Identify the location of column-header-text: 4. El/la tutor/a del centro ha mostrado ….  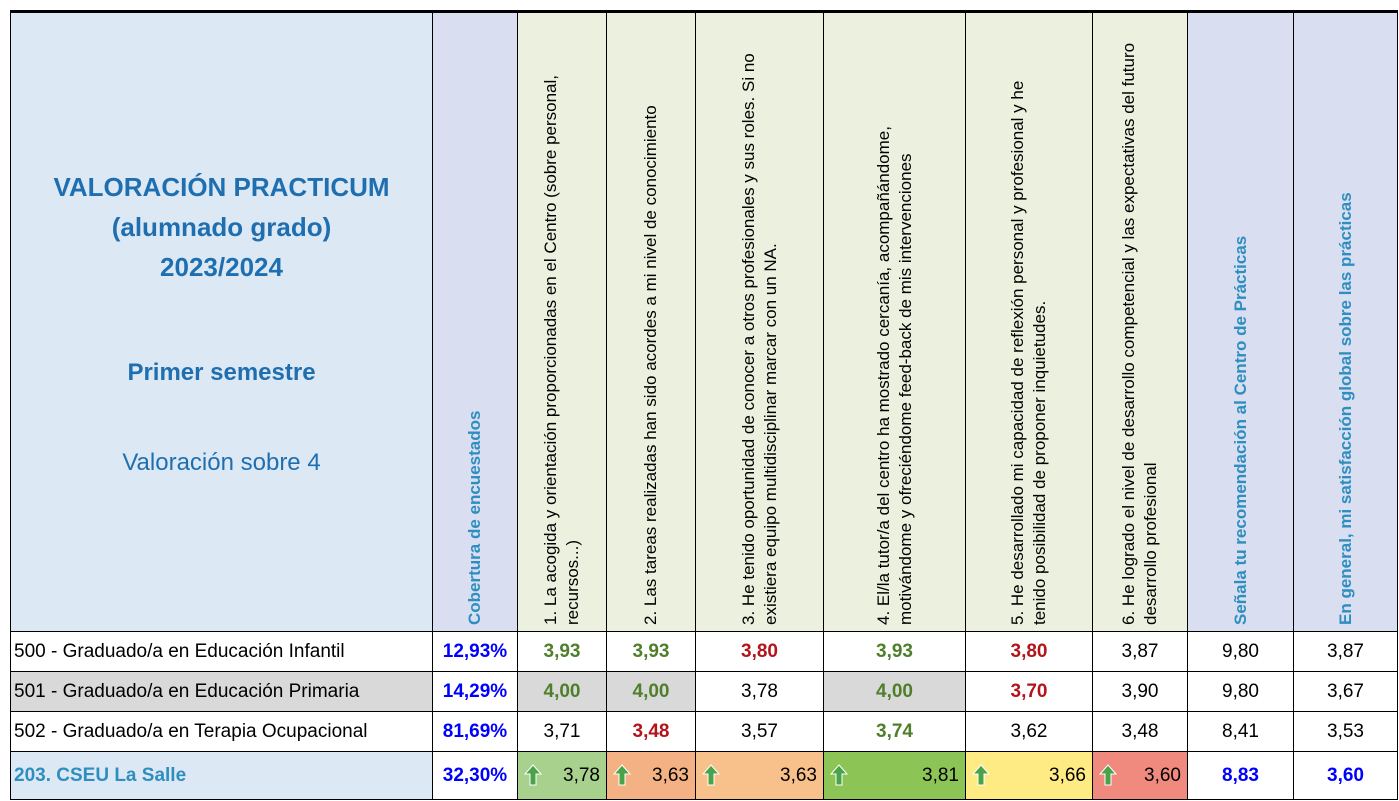
(894, 375).